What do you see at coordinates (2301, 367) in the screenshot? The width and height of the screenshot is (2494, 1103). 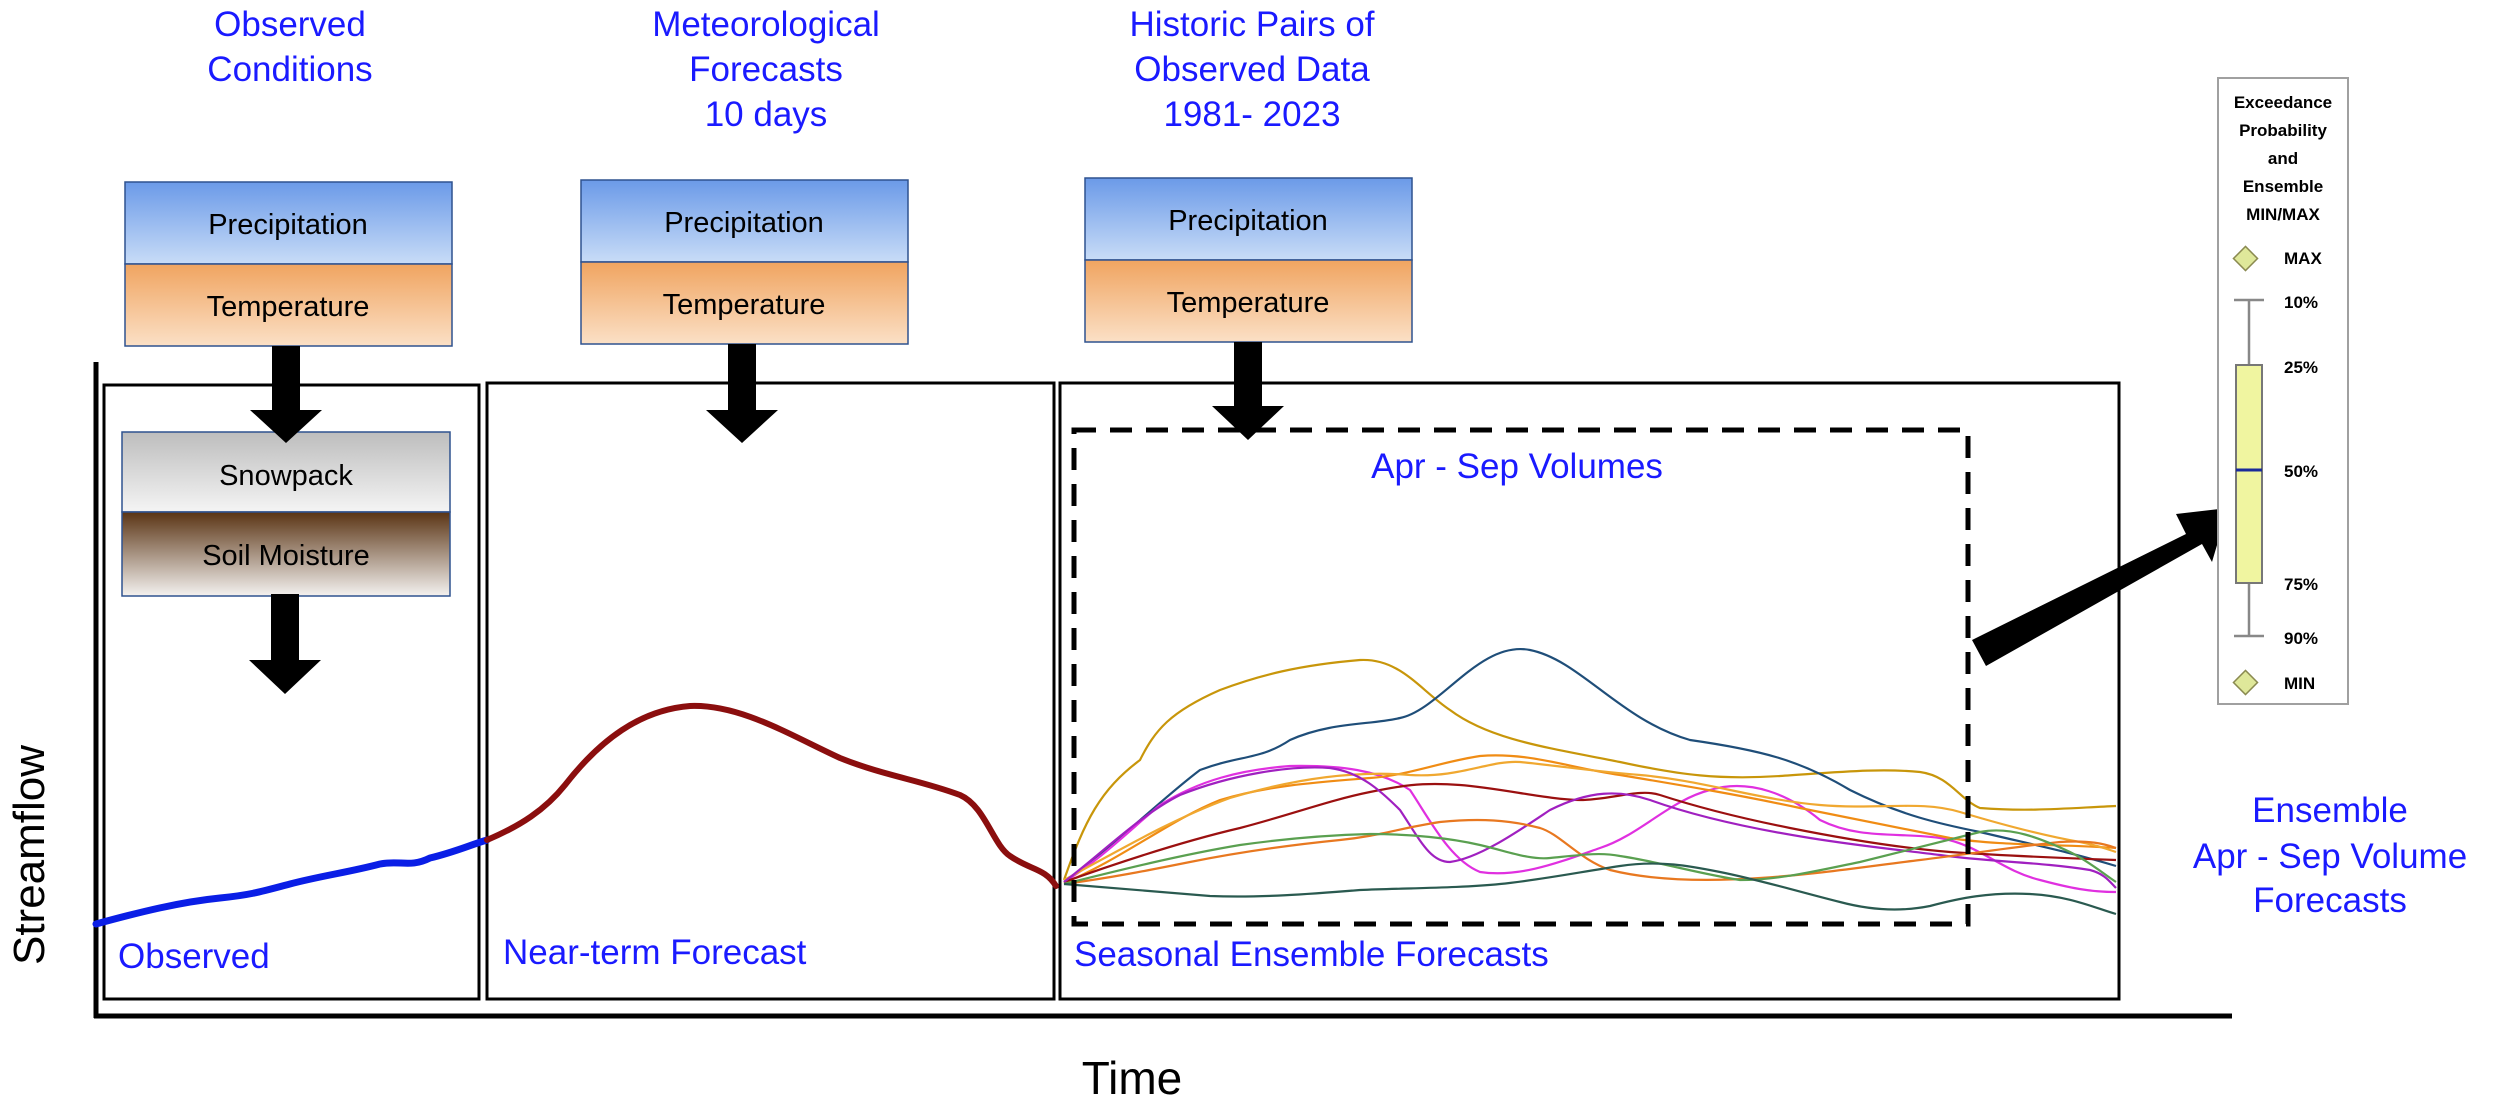 I see `legend-p25-label: 25%` at bounding box center [2301, 367].